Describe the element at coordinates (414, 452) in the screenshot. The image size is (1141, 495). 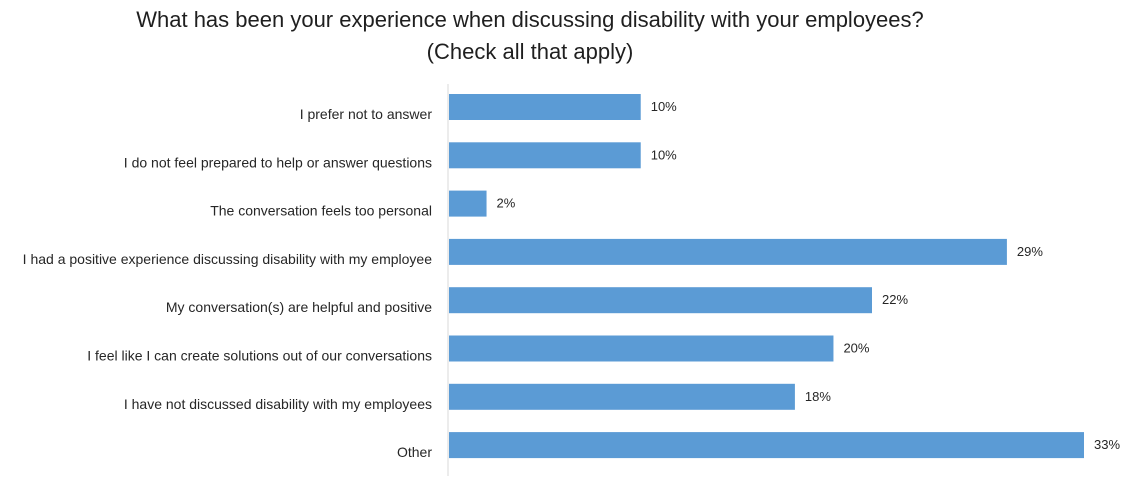
I see `category-label: Other` at that location.